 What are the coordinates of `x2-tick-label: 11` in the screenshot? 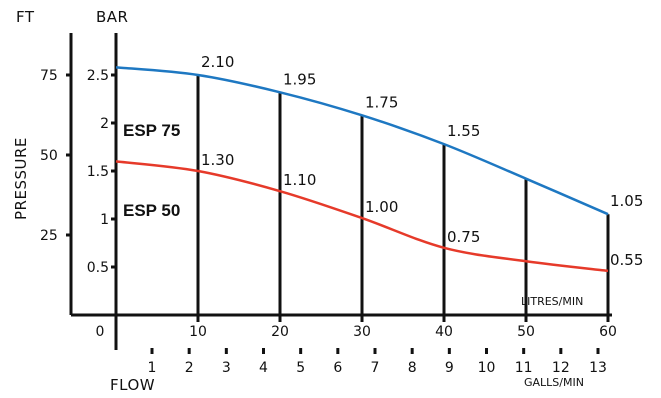 It's located at (524, 368).